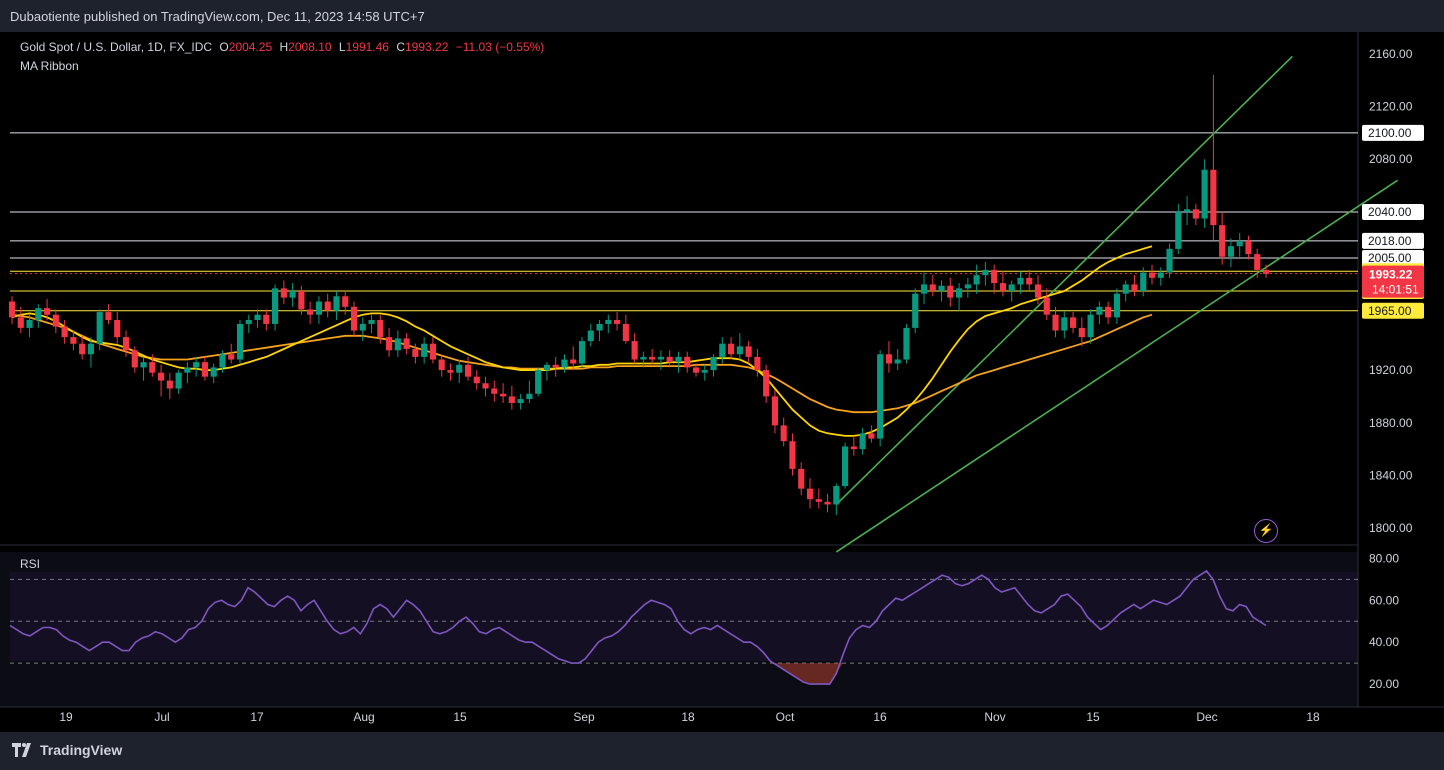  Describe the element at coordinates (460, 717) in the screenshot. I see `time-tick-label: 15` at that location.